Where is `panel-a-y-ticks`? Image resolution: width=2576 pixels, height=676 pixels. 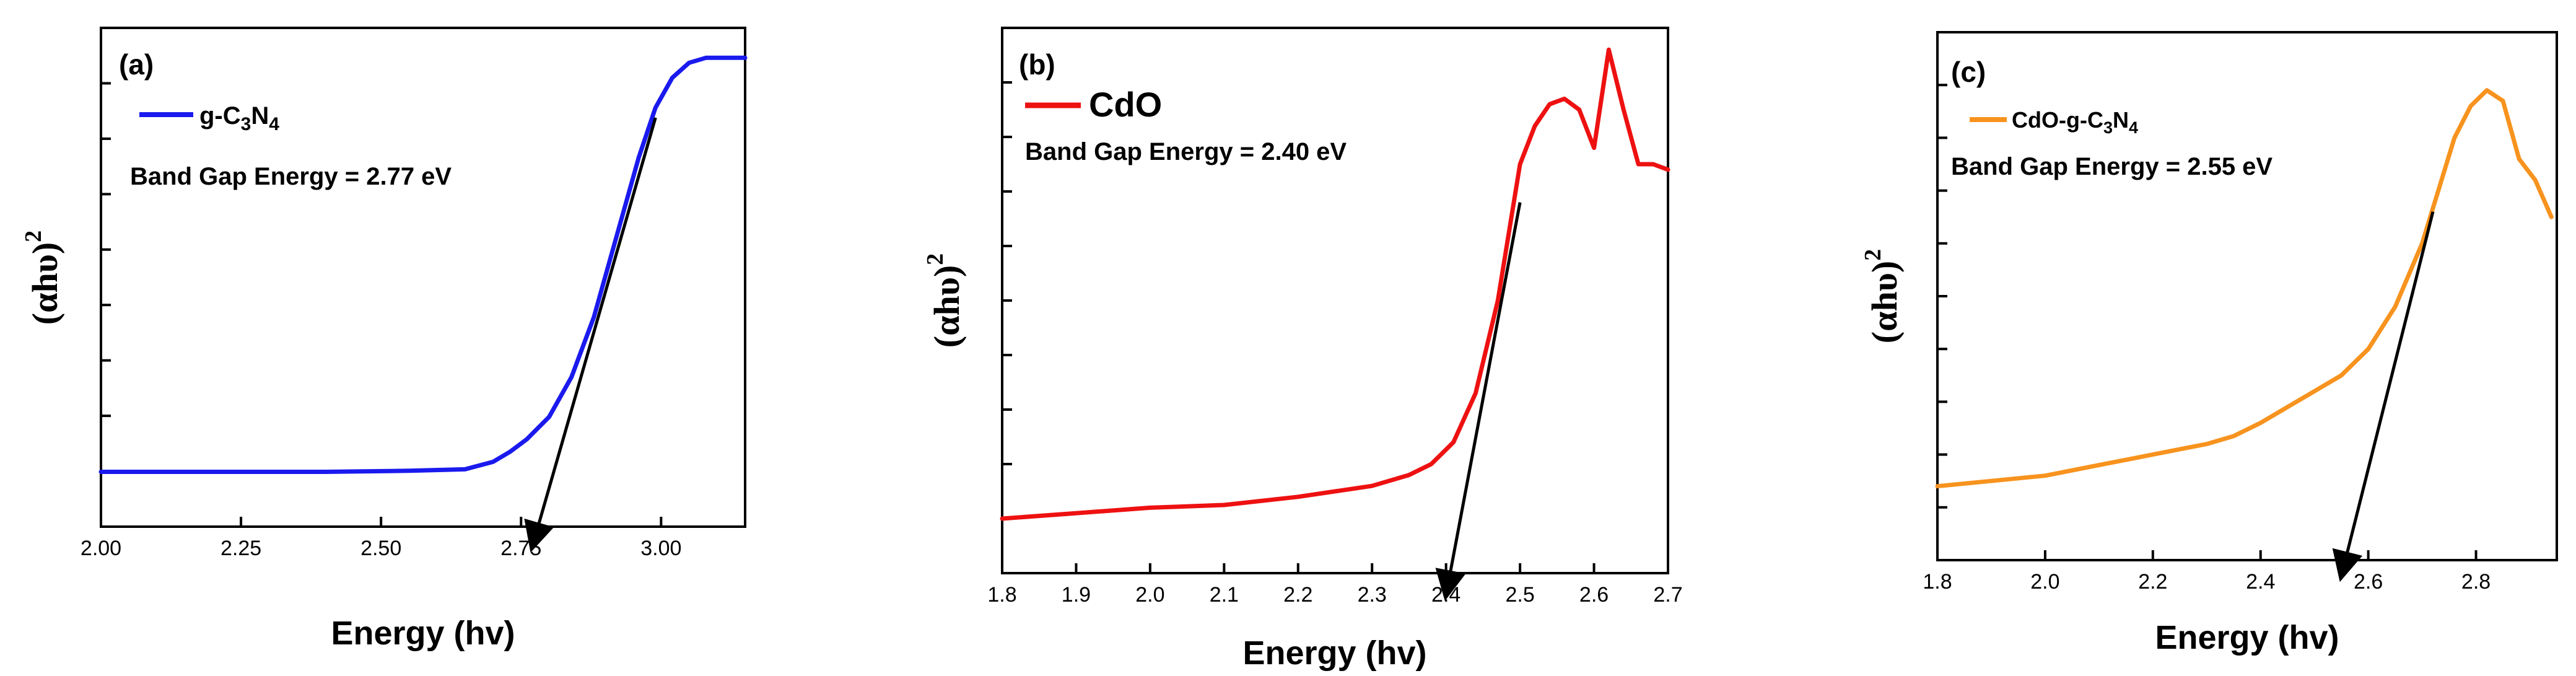 panel-a-y-ticks is located at coordinates (106, 277).